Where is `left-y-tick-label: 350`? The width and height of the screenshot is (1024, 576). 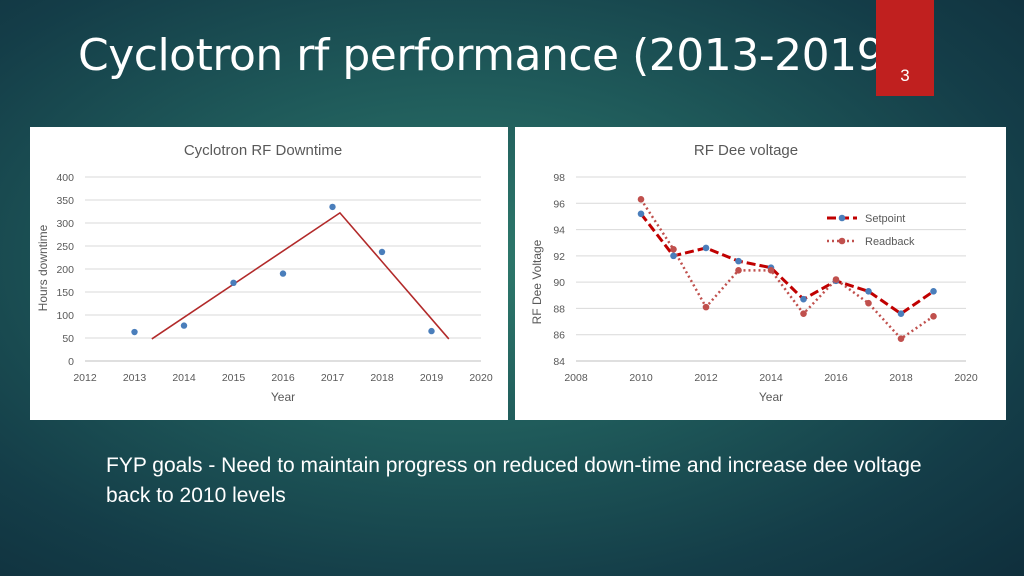
left-y-tick-label: 350 is located at coordinates (65, 201).